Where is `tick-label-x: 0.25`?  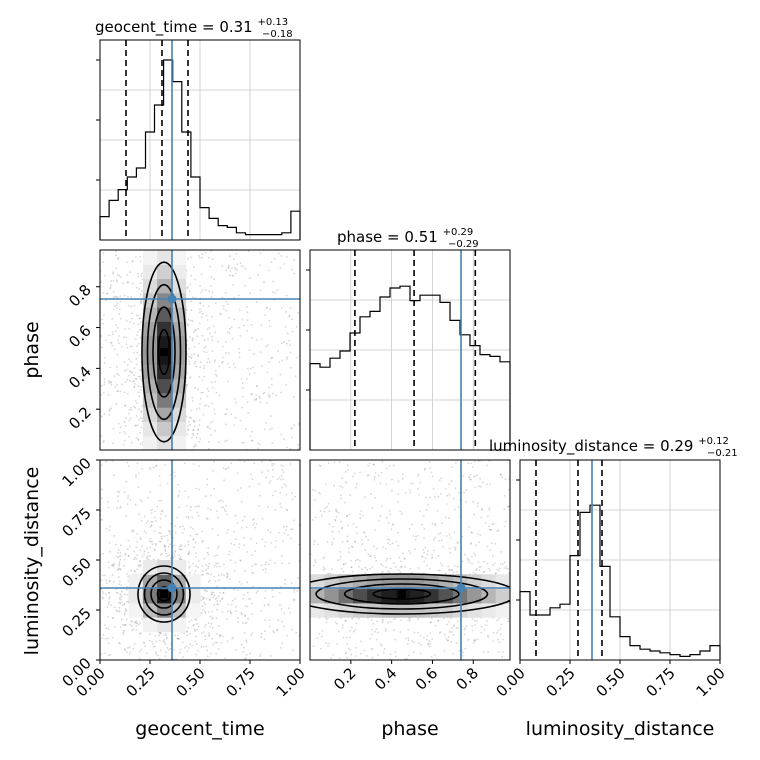 tick-label-x: 0.25 is located at coordinates (560, 682).